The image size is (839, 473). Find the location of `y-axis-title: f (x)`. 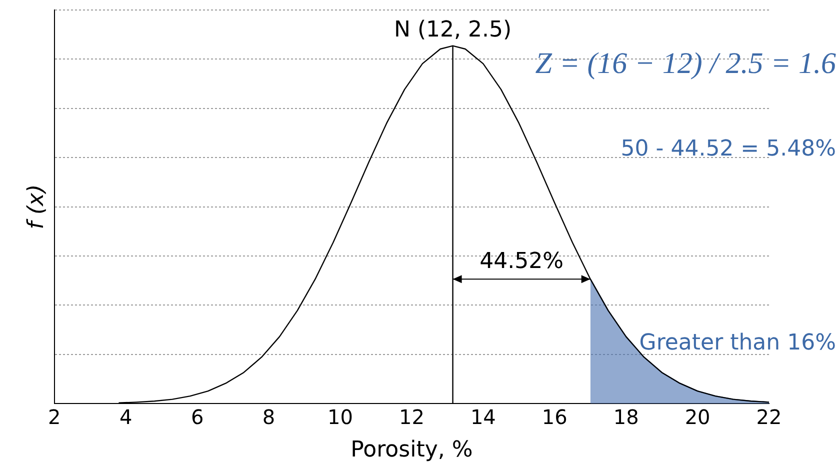

y-axis-title: f (x) is located at coordinates (36, 207).